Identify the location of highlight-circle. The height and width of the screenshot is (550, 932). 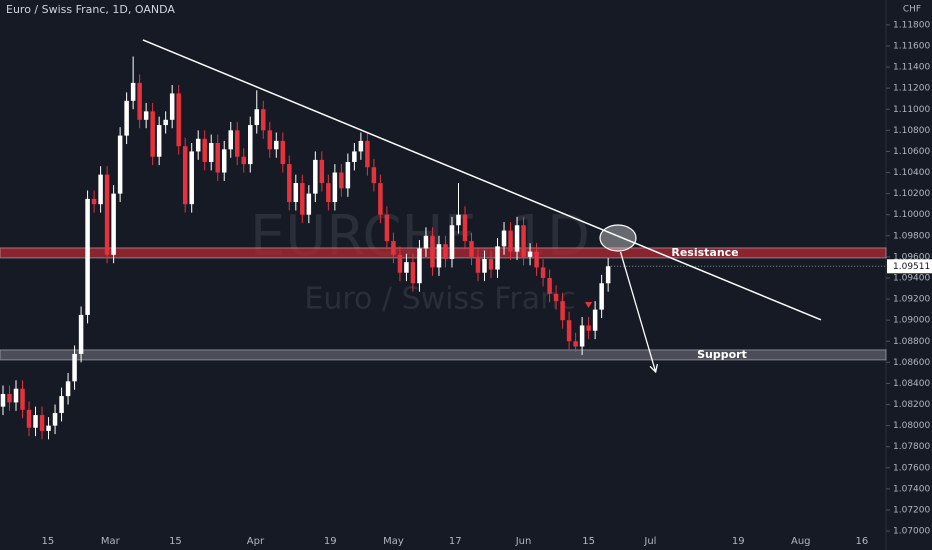
(618, 238).